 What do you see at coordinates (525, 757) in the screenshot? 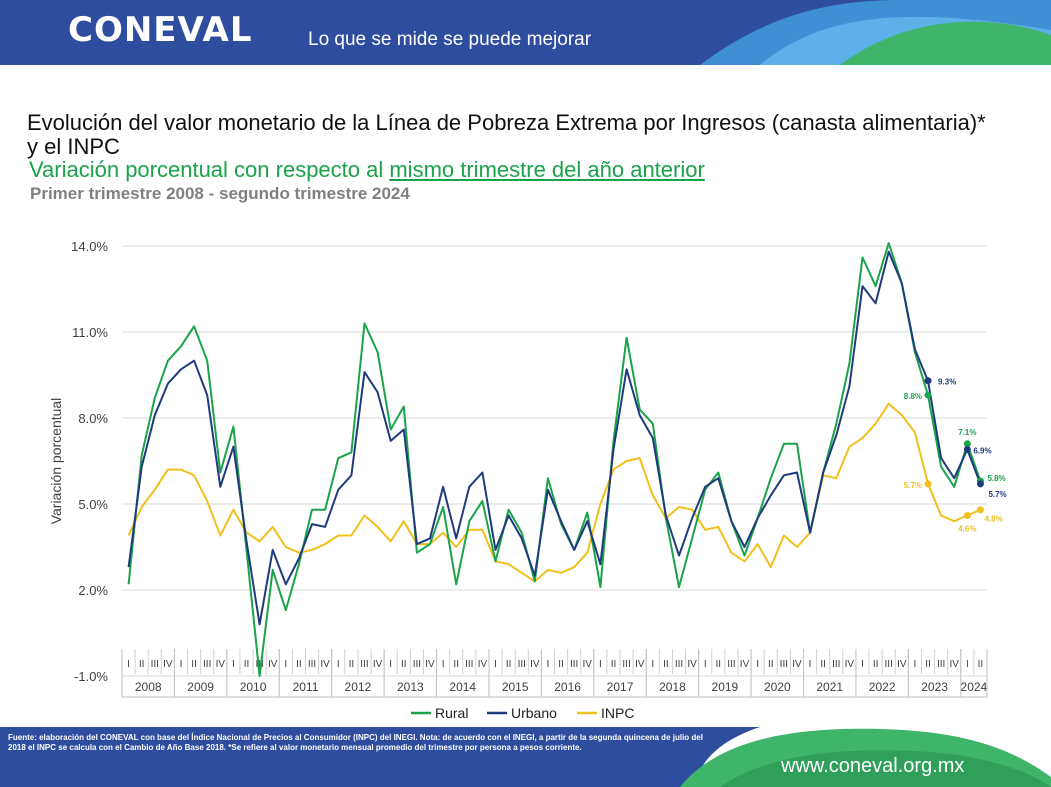
I see `footer-background` at bounding box center [525, 757].